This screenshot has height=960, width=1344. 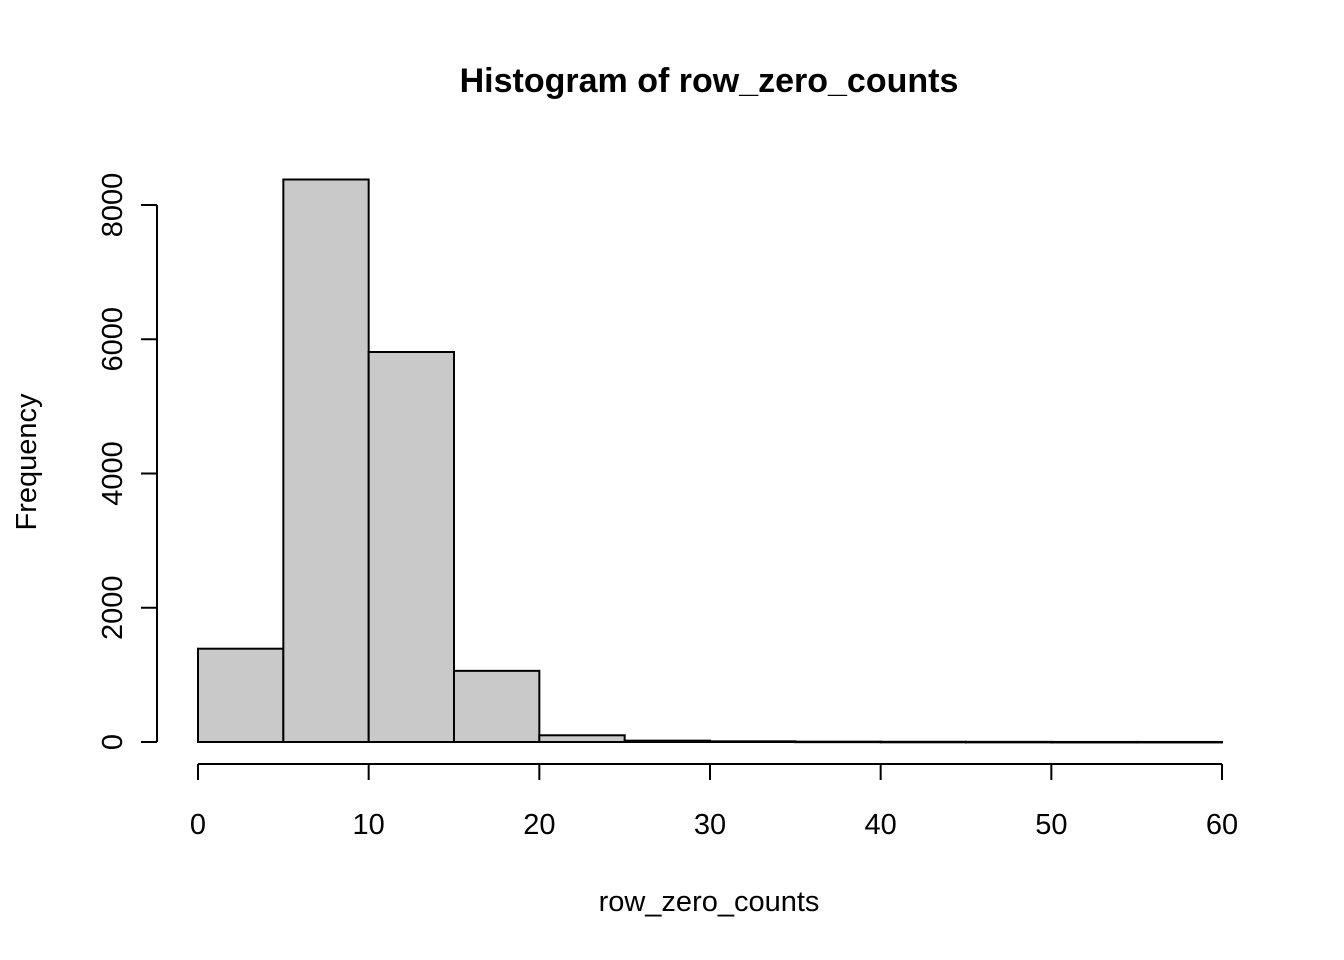 What do you see at coordinates (198, 825) in the screenshot?
I see `x-tick-label-0: 0` at bounding box center [198, 825].